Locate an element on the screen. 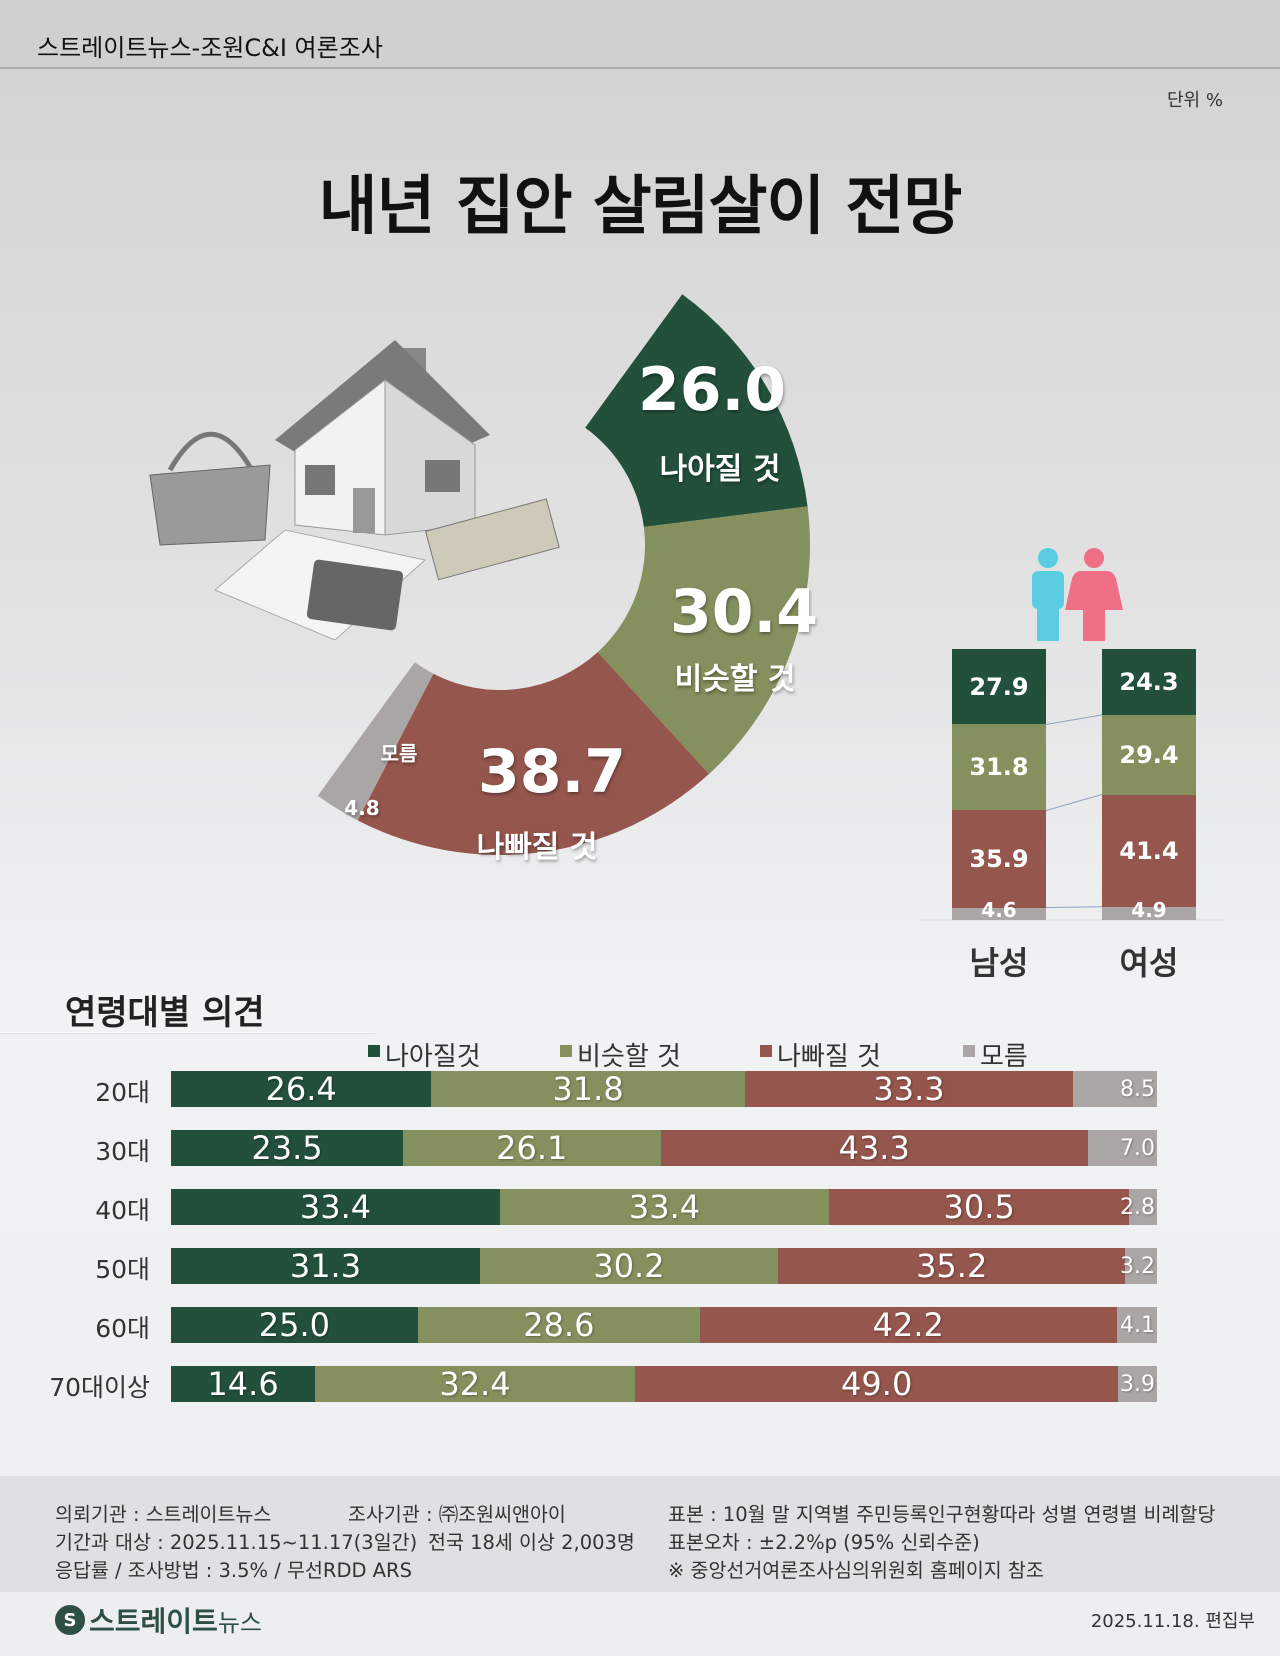 The width and height of the screenshot is (1280, 1656). age-section-title: 연령대별 의견 is located at coordinates (165, 1013).